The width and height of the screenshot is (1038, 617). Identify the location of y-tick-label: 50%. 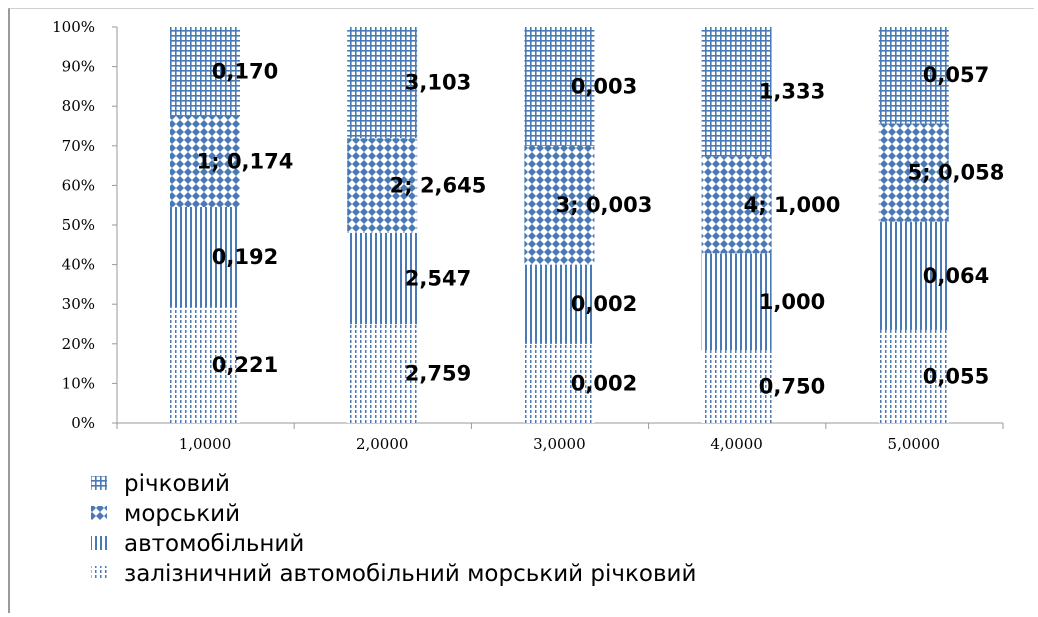
(78, 225).